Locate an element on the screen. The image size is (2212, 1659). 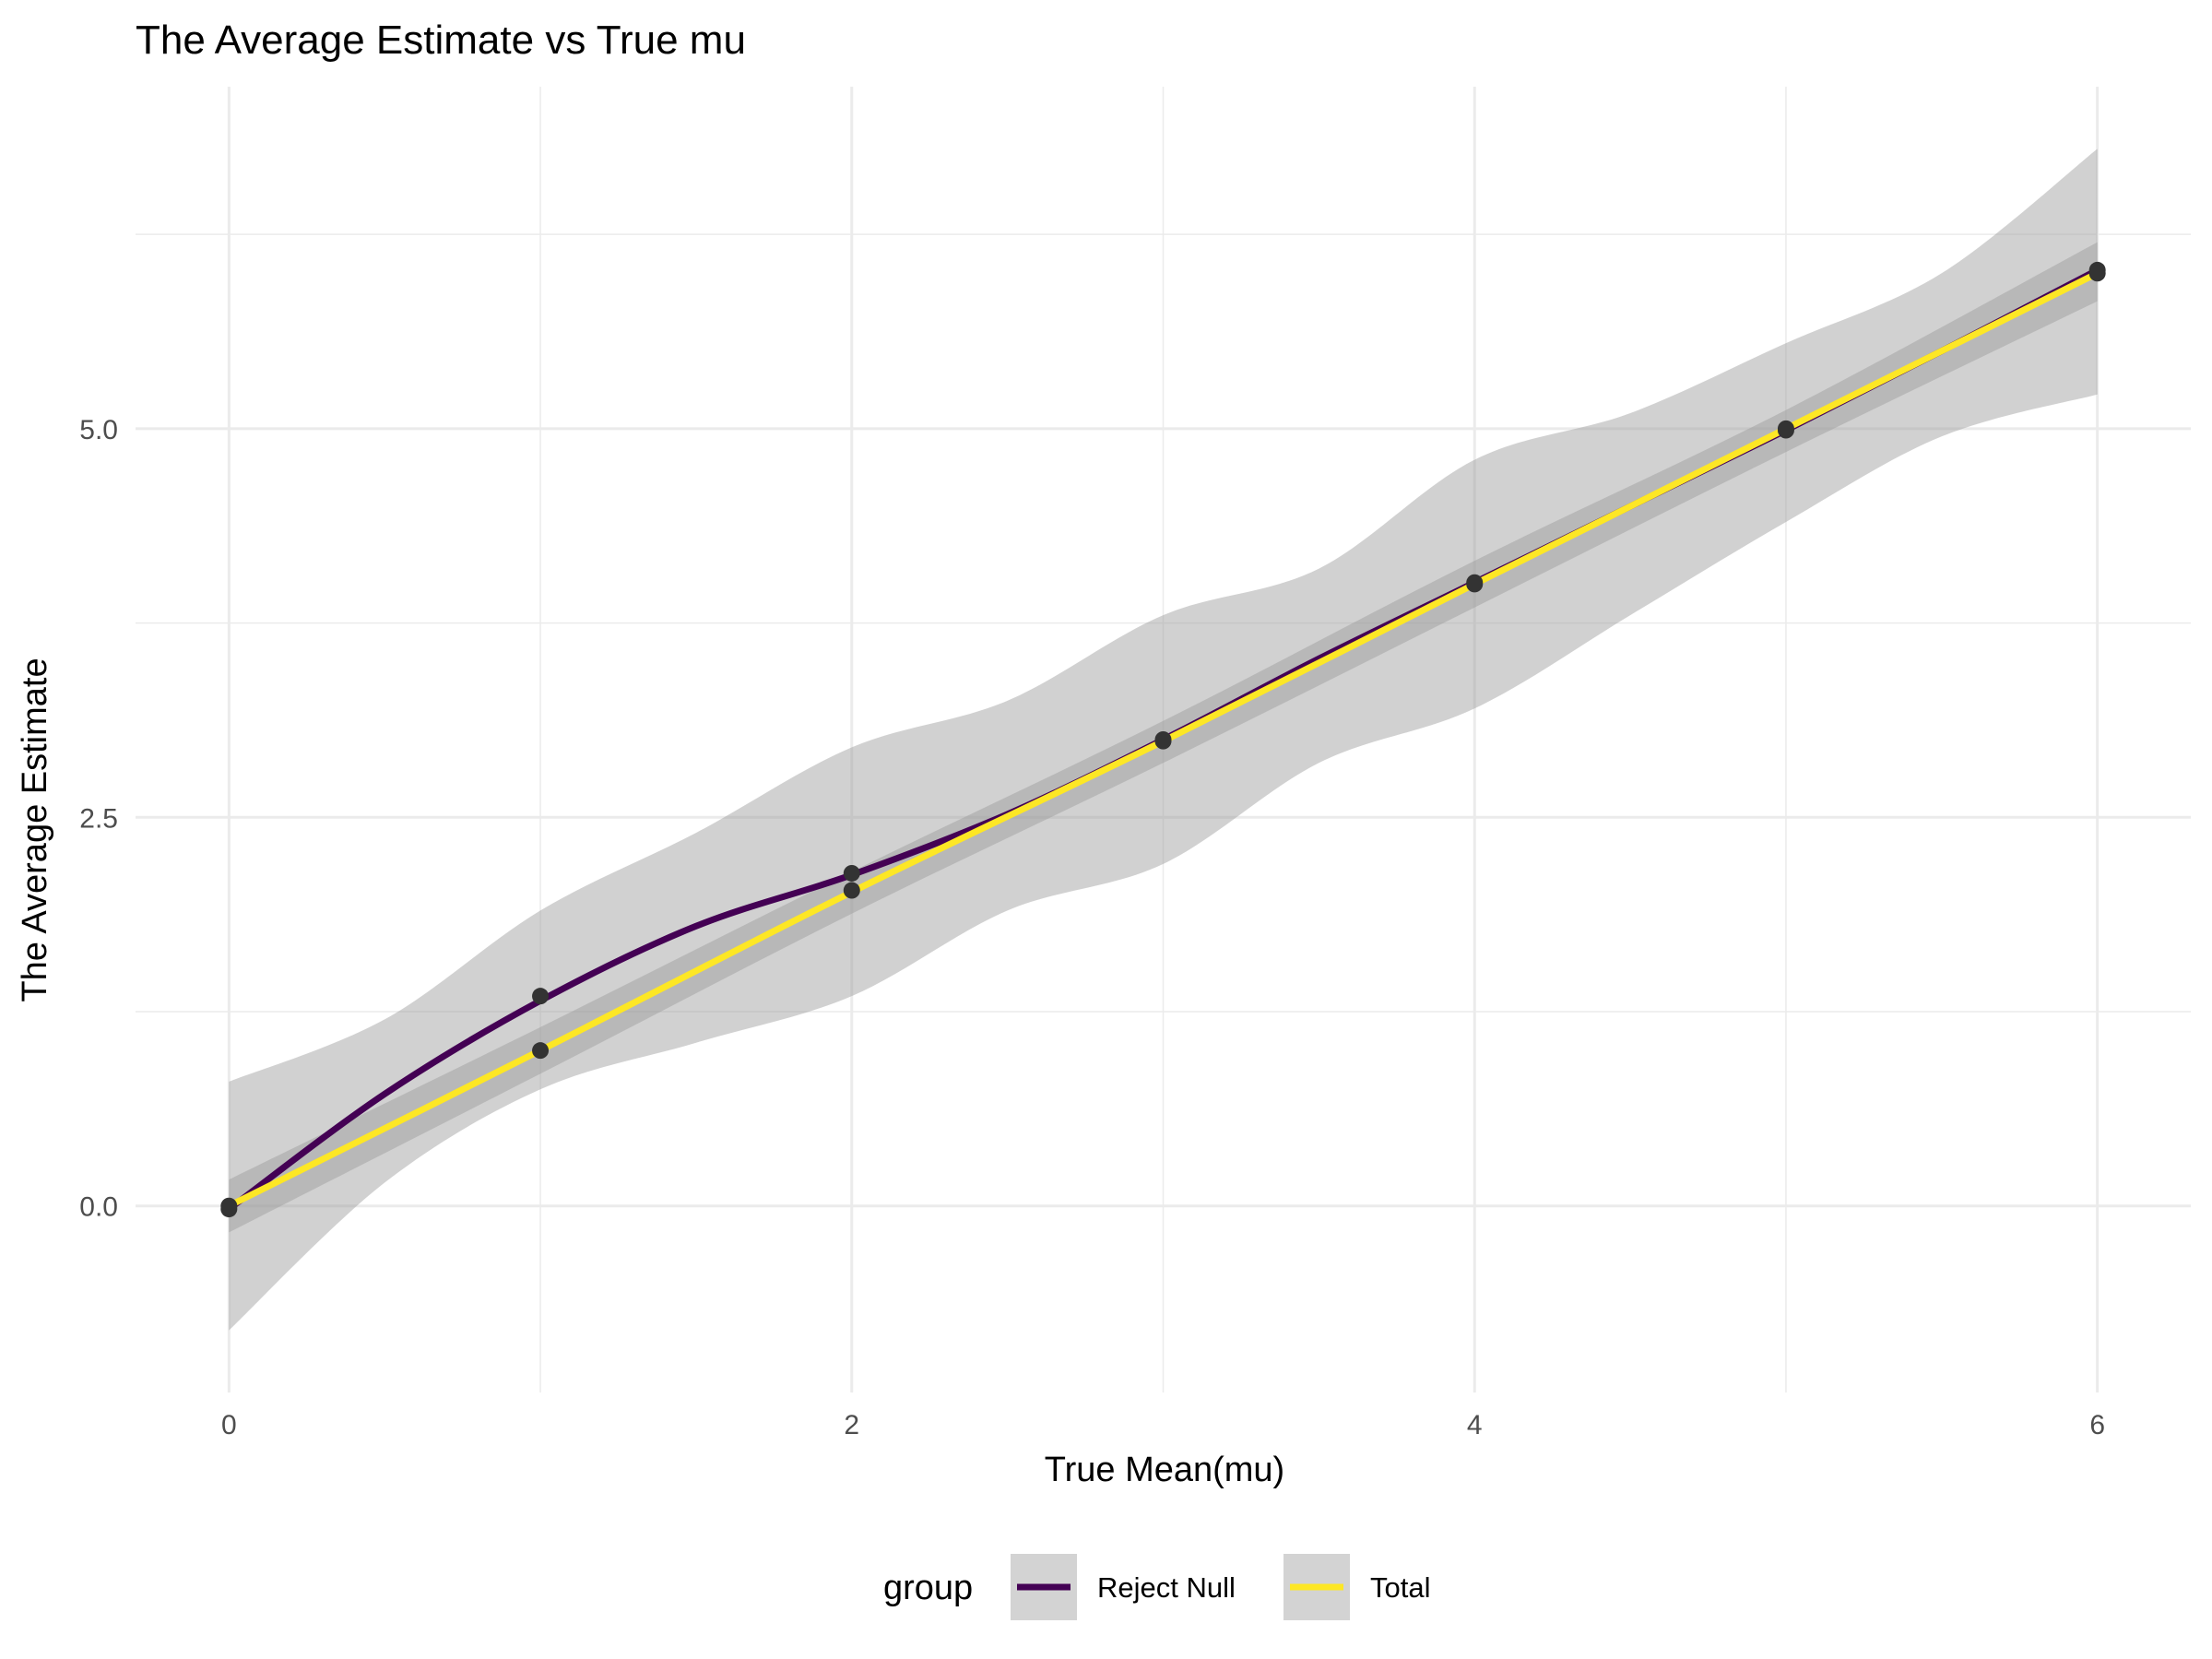
legend-label-reject-null: Reject Null is located at coordinates (1166, 1588).